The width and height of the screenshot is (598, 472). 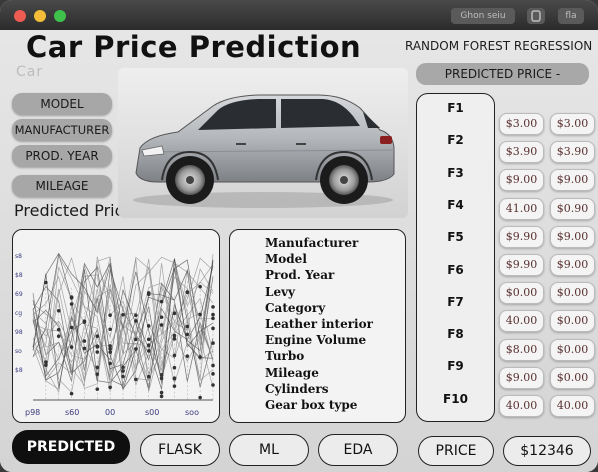 I want to click on y-tick-label: 69, so click(x=19, y=294).